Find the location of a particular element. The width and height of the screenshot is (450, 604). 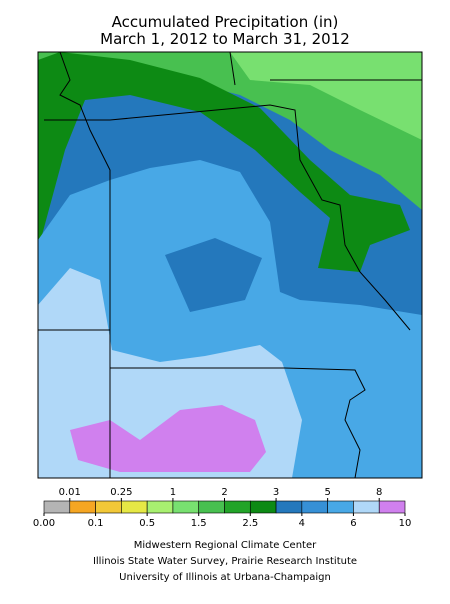

legend-label: 0.25 is located at coordinates (121, 492).